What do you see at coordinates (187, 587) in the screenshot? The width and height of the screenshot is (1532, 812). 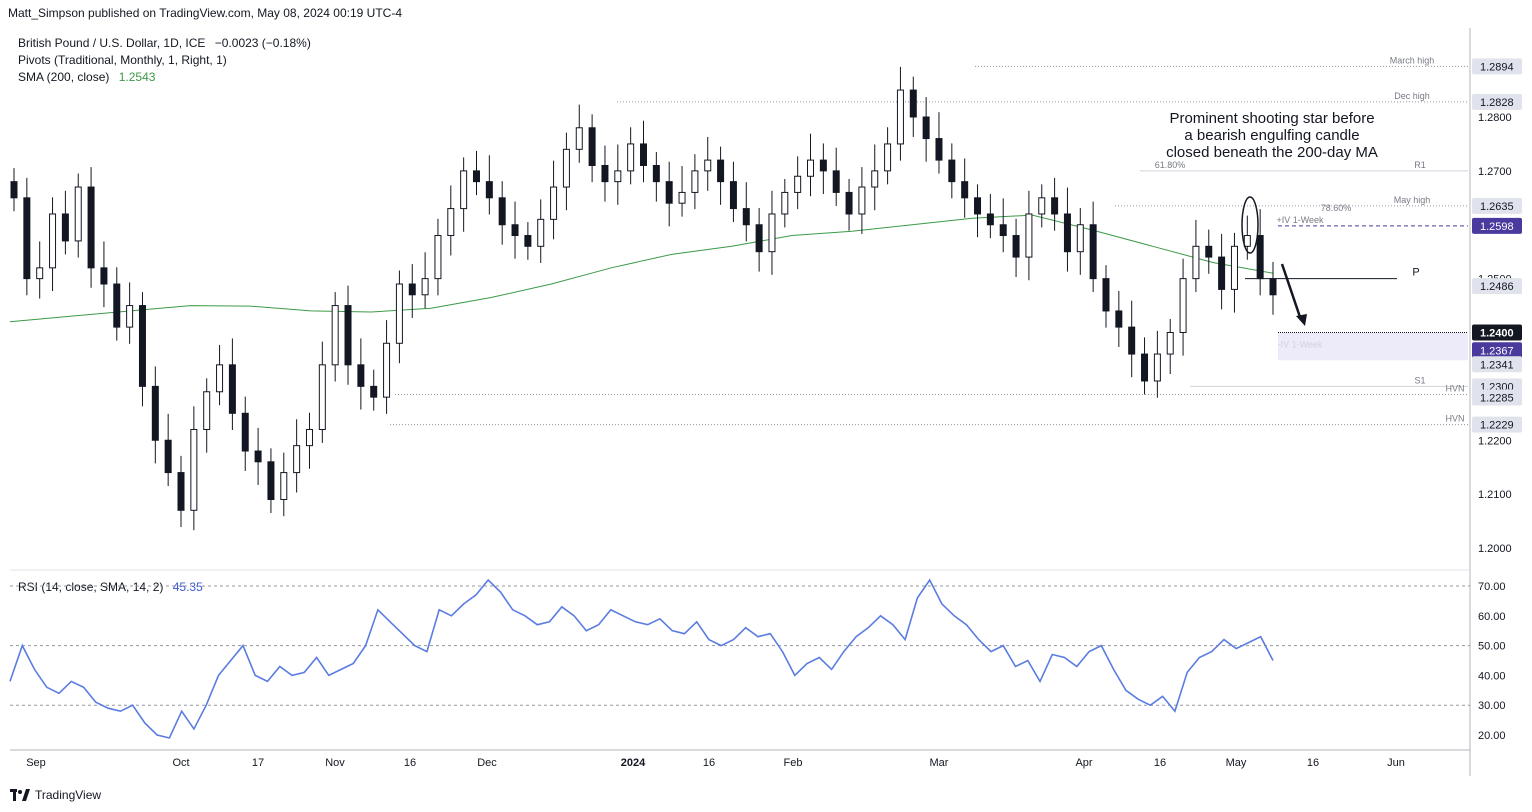 I see `rsi-value: 45.35` at bounding box center [187, 587].